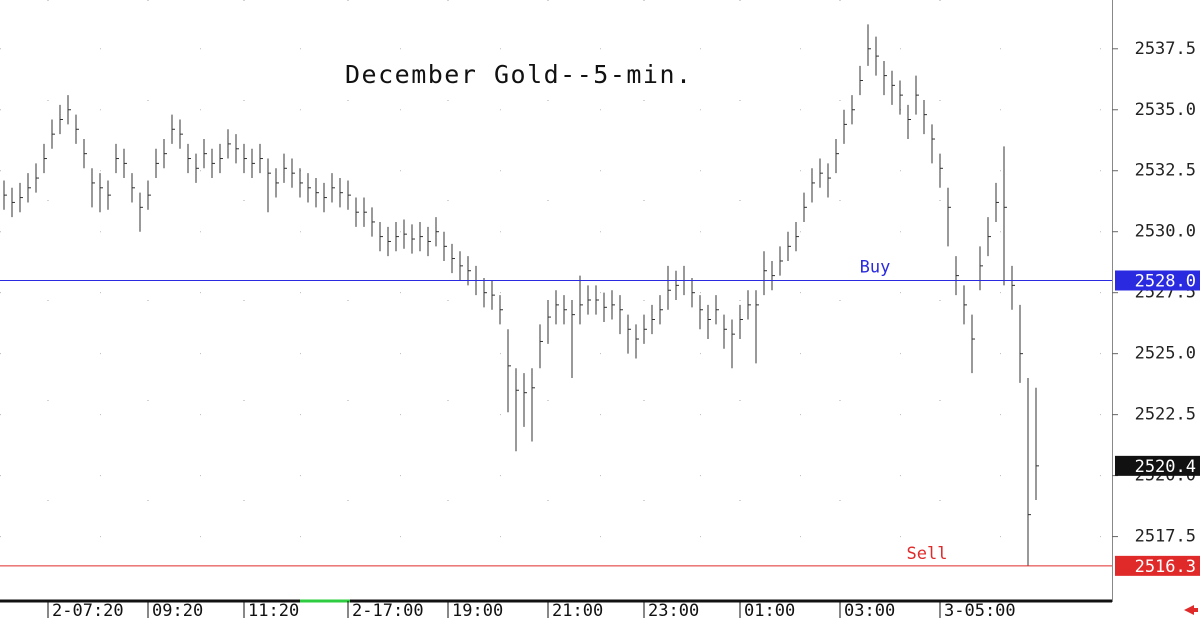 Image resolution: width=1200 pixels, height=618 pixels. What do you see at coordinates (1165, 567) in the screenshot?
I see `level-value-label: 2516.3` at bounding box center [1165, 567].